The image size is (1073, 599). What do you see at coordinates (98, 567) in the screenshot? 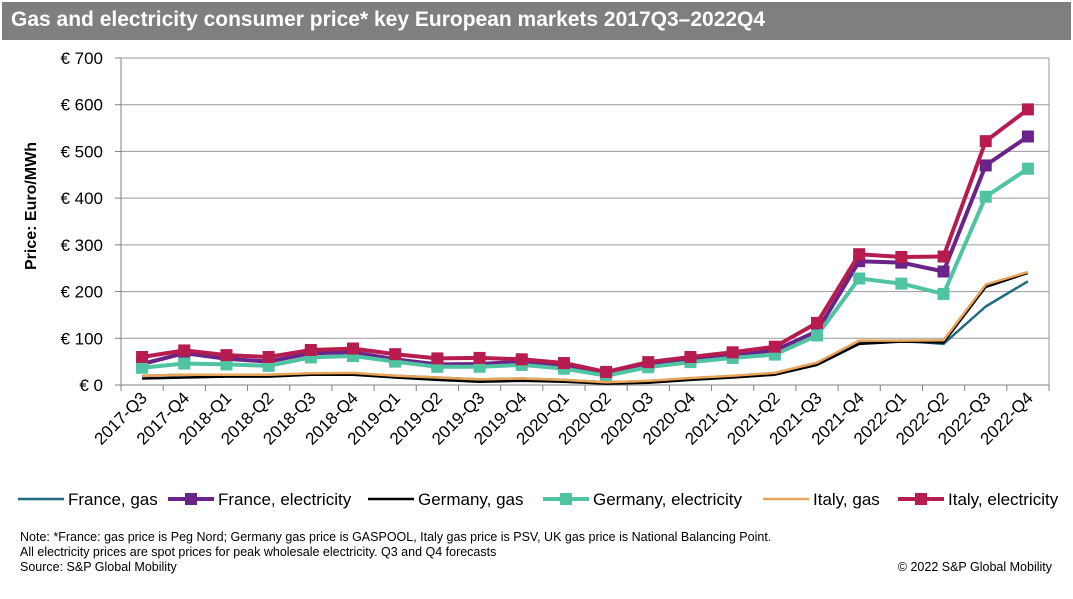
I see `source-line: Source: S&P Global Mobility` at bounding box center [98, 567].